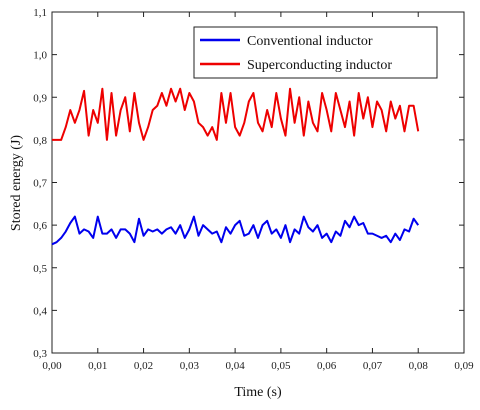 The height and width of the screenshot is (410, 480). What do you see at coordinates (40, 141) in the screenshot?
I see `y-tick-label: 0,8` at bounding box center [40, 141].